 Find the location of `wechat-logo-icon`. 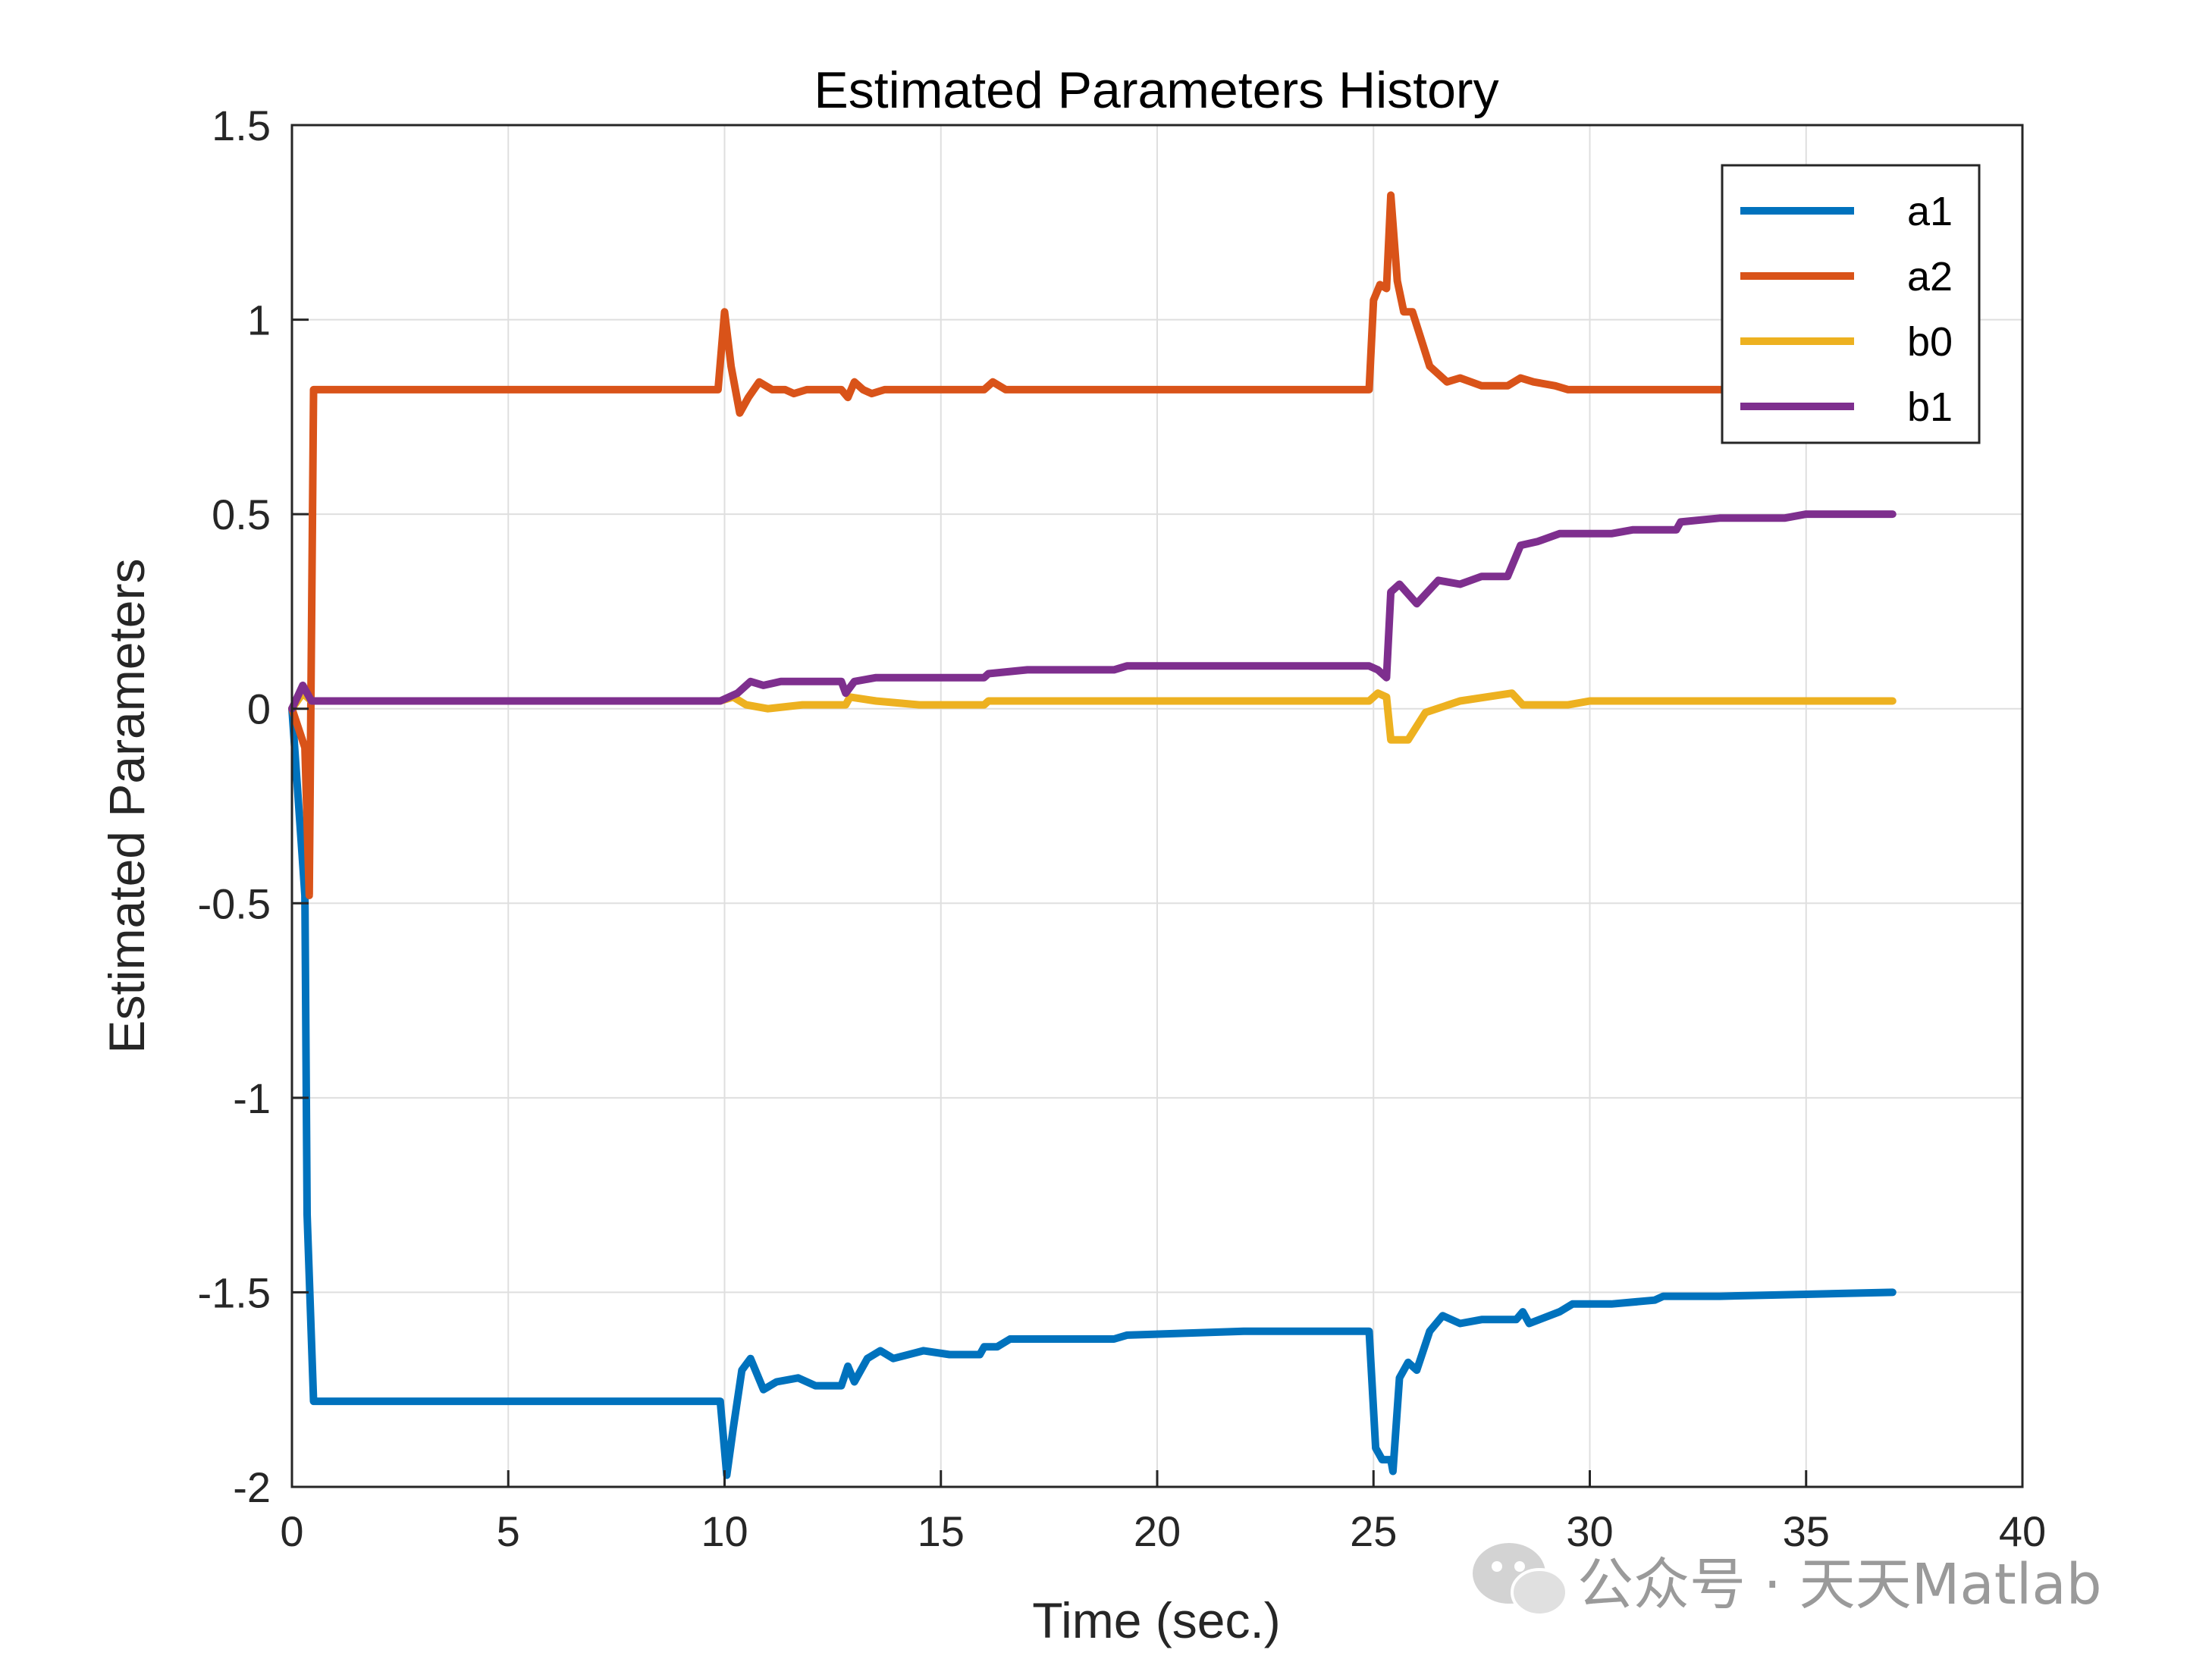

wechat-logo-icon is located at coordinates (1520, 1580).